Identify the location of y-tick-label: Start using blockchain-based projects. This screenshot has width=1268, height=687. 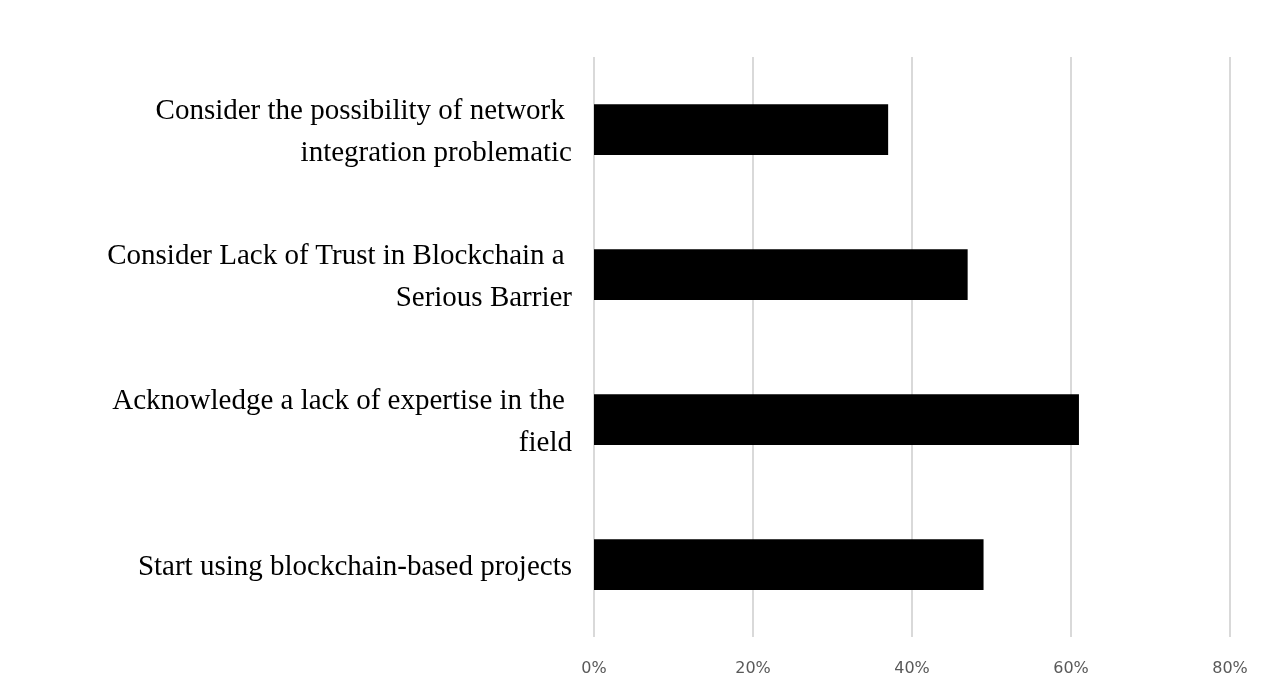
(354, 564).